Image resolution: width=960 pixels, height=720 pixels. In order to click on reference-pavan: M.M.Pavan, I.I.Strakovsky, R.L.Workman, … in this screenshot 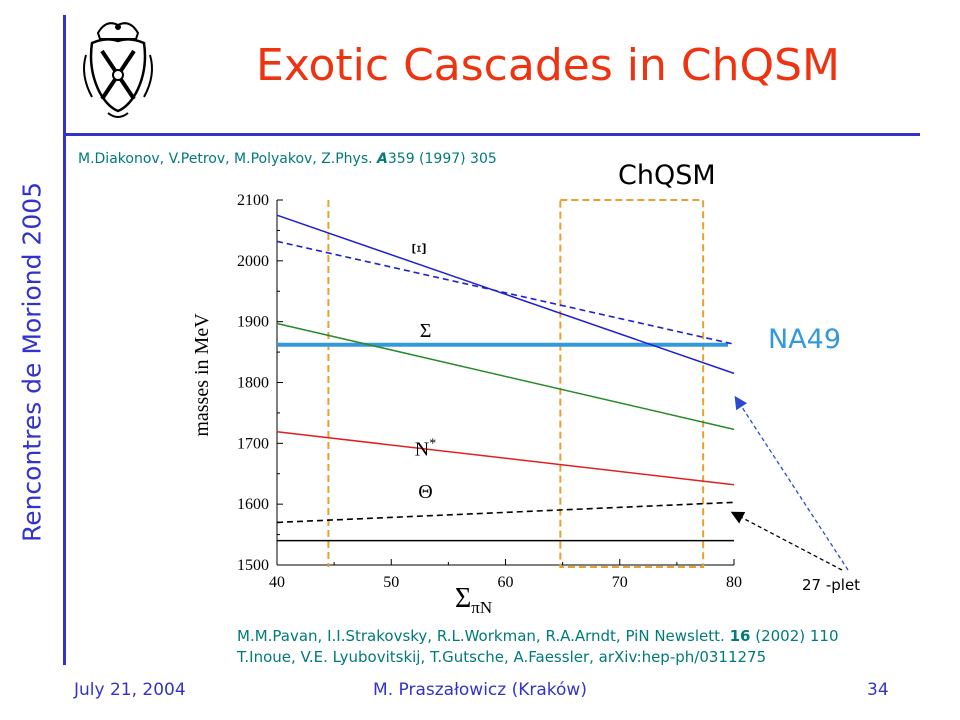, I will do `click(538, 636)`.